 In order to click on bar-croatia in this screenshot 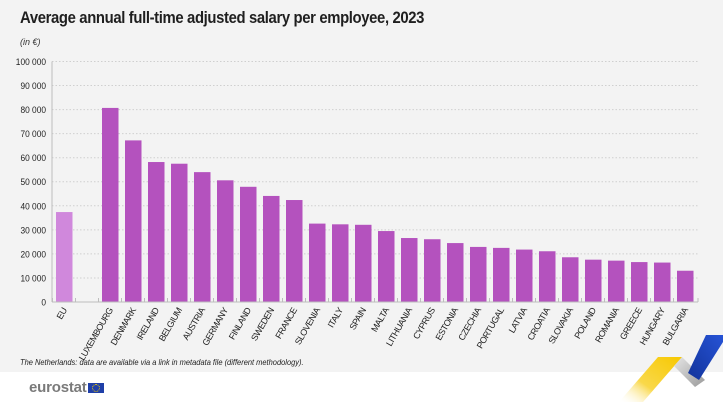, I will do `click(547, 276)`.